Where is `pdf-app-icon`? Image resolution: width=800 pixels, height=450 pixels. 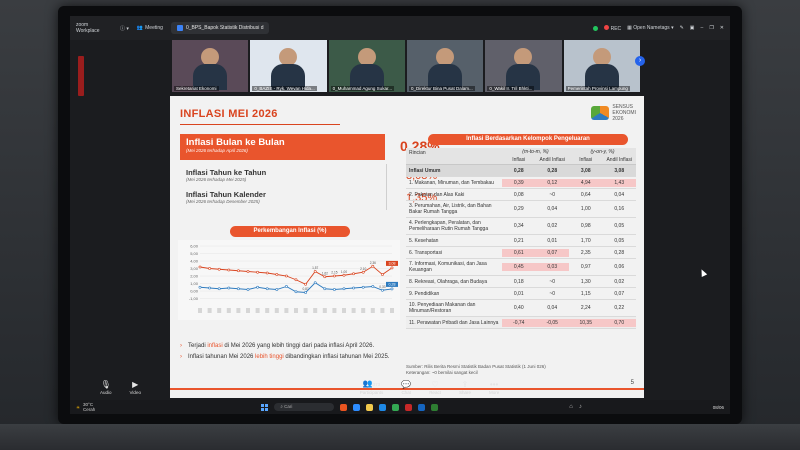 pdf-app-icon is located at coordinates (409, 407).